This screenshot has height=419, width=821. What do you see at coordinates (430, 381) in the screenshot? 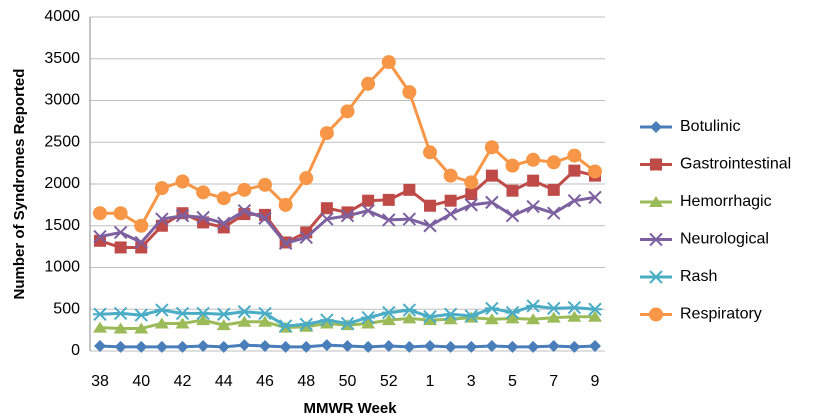
I see `x-tick-label: 1` at bounding box center [430, 381].